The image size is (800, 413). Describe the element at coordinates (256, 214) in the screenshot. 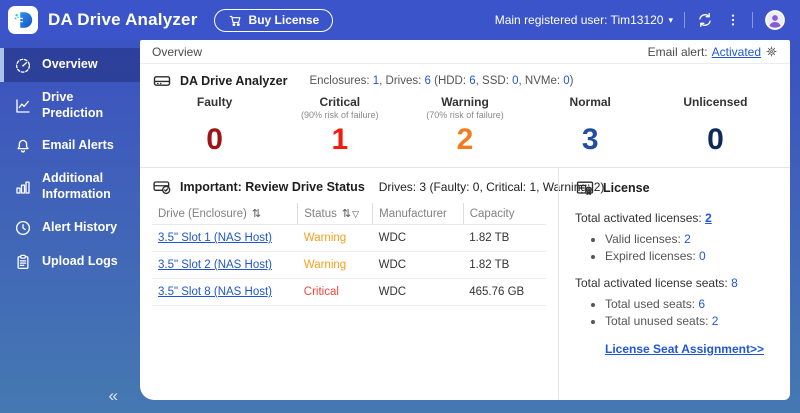

I see `sort-icon: ⇅` at that location.